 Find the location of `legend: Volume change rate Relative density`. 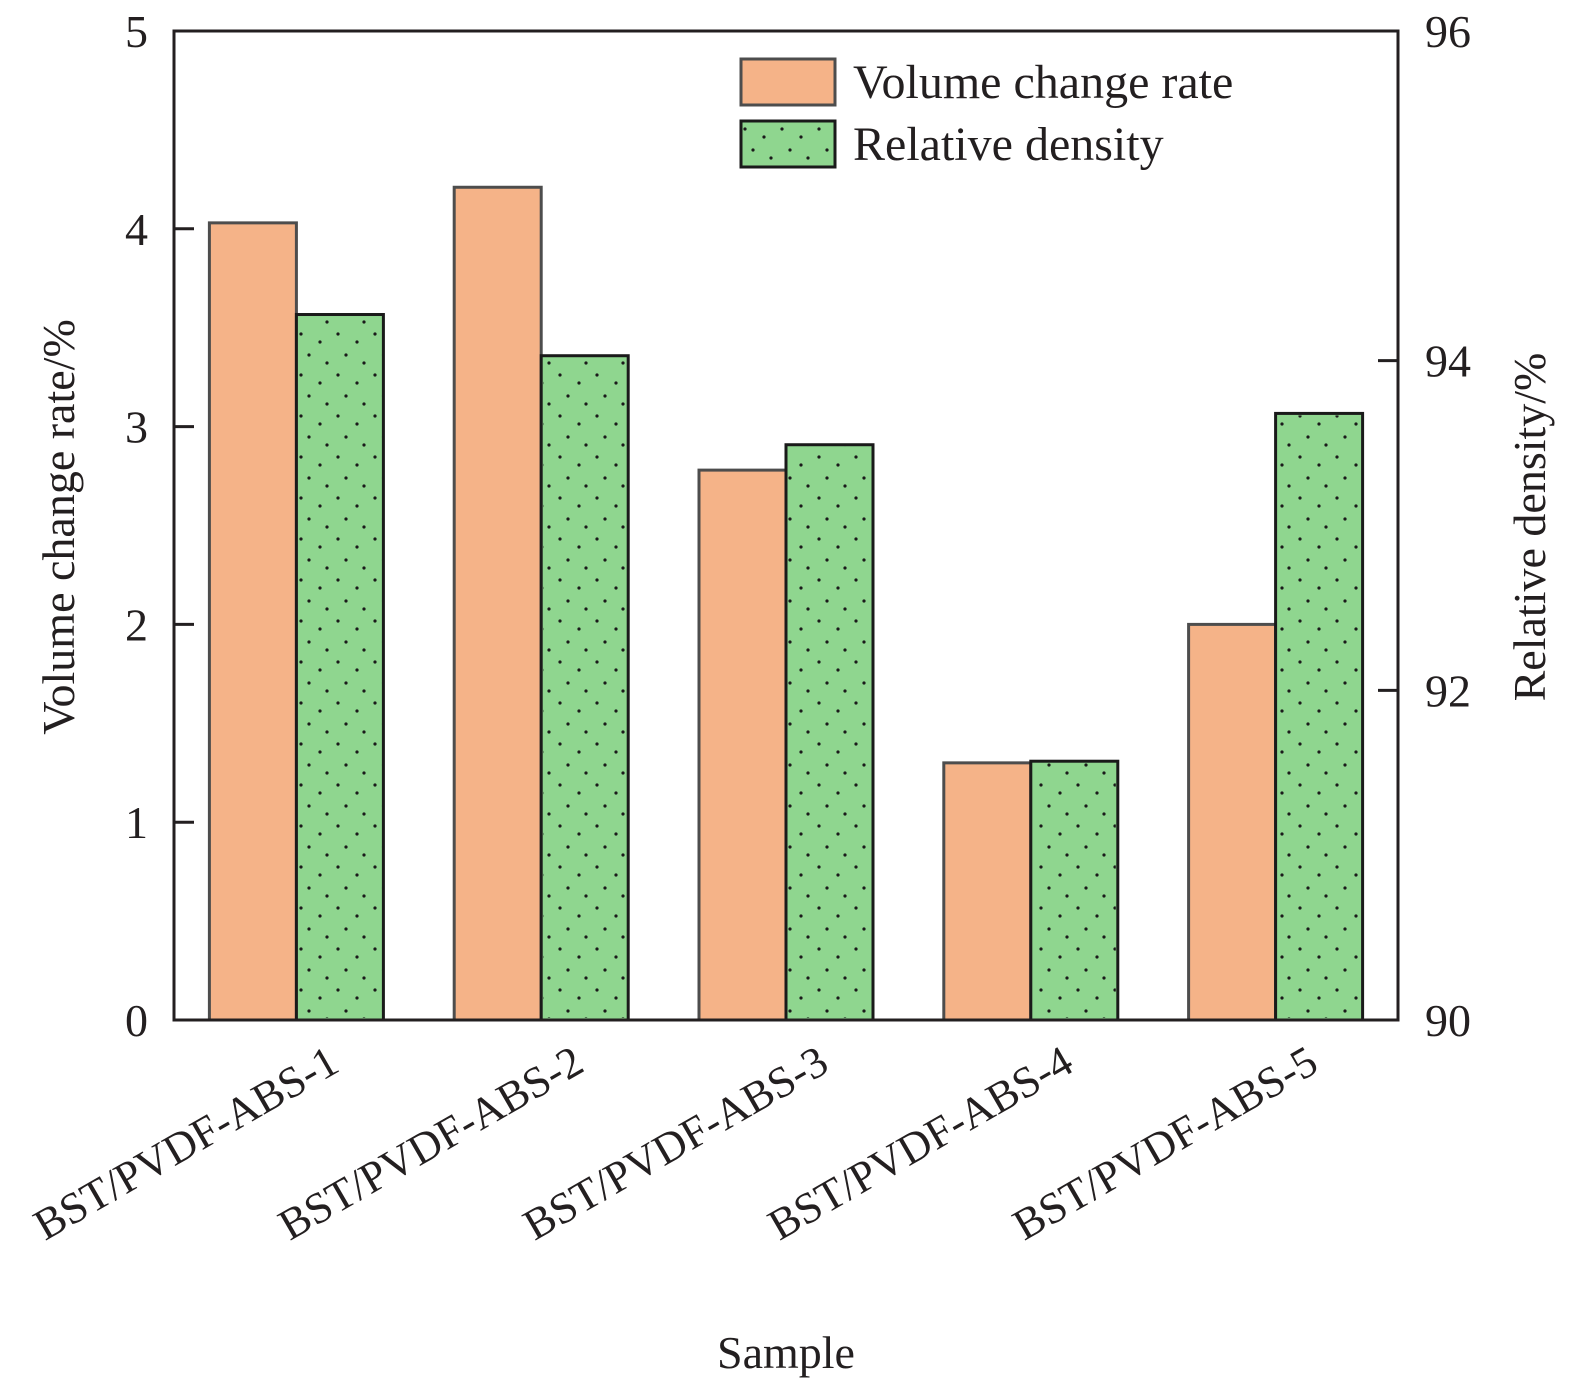

legend: Volume change rate Relative density is located at coordinates (986, 113).